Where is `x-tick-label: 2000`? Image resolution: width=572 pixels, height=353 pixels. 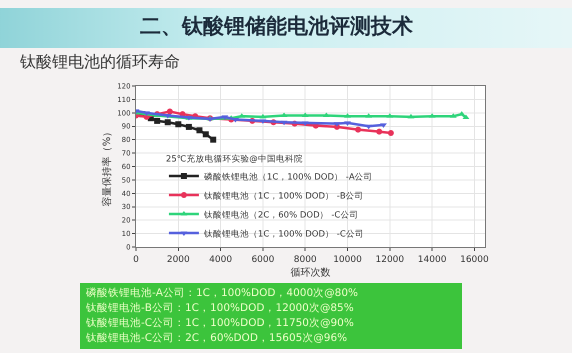 x-tick-label: 2000 is located at coordinates (178, 259).